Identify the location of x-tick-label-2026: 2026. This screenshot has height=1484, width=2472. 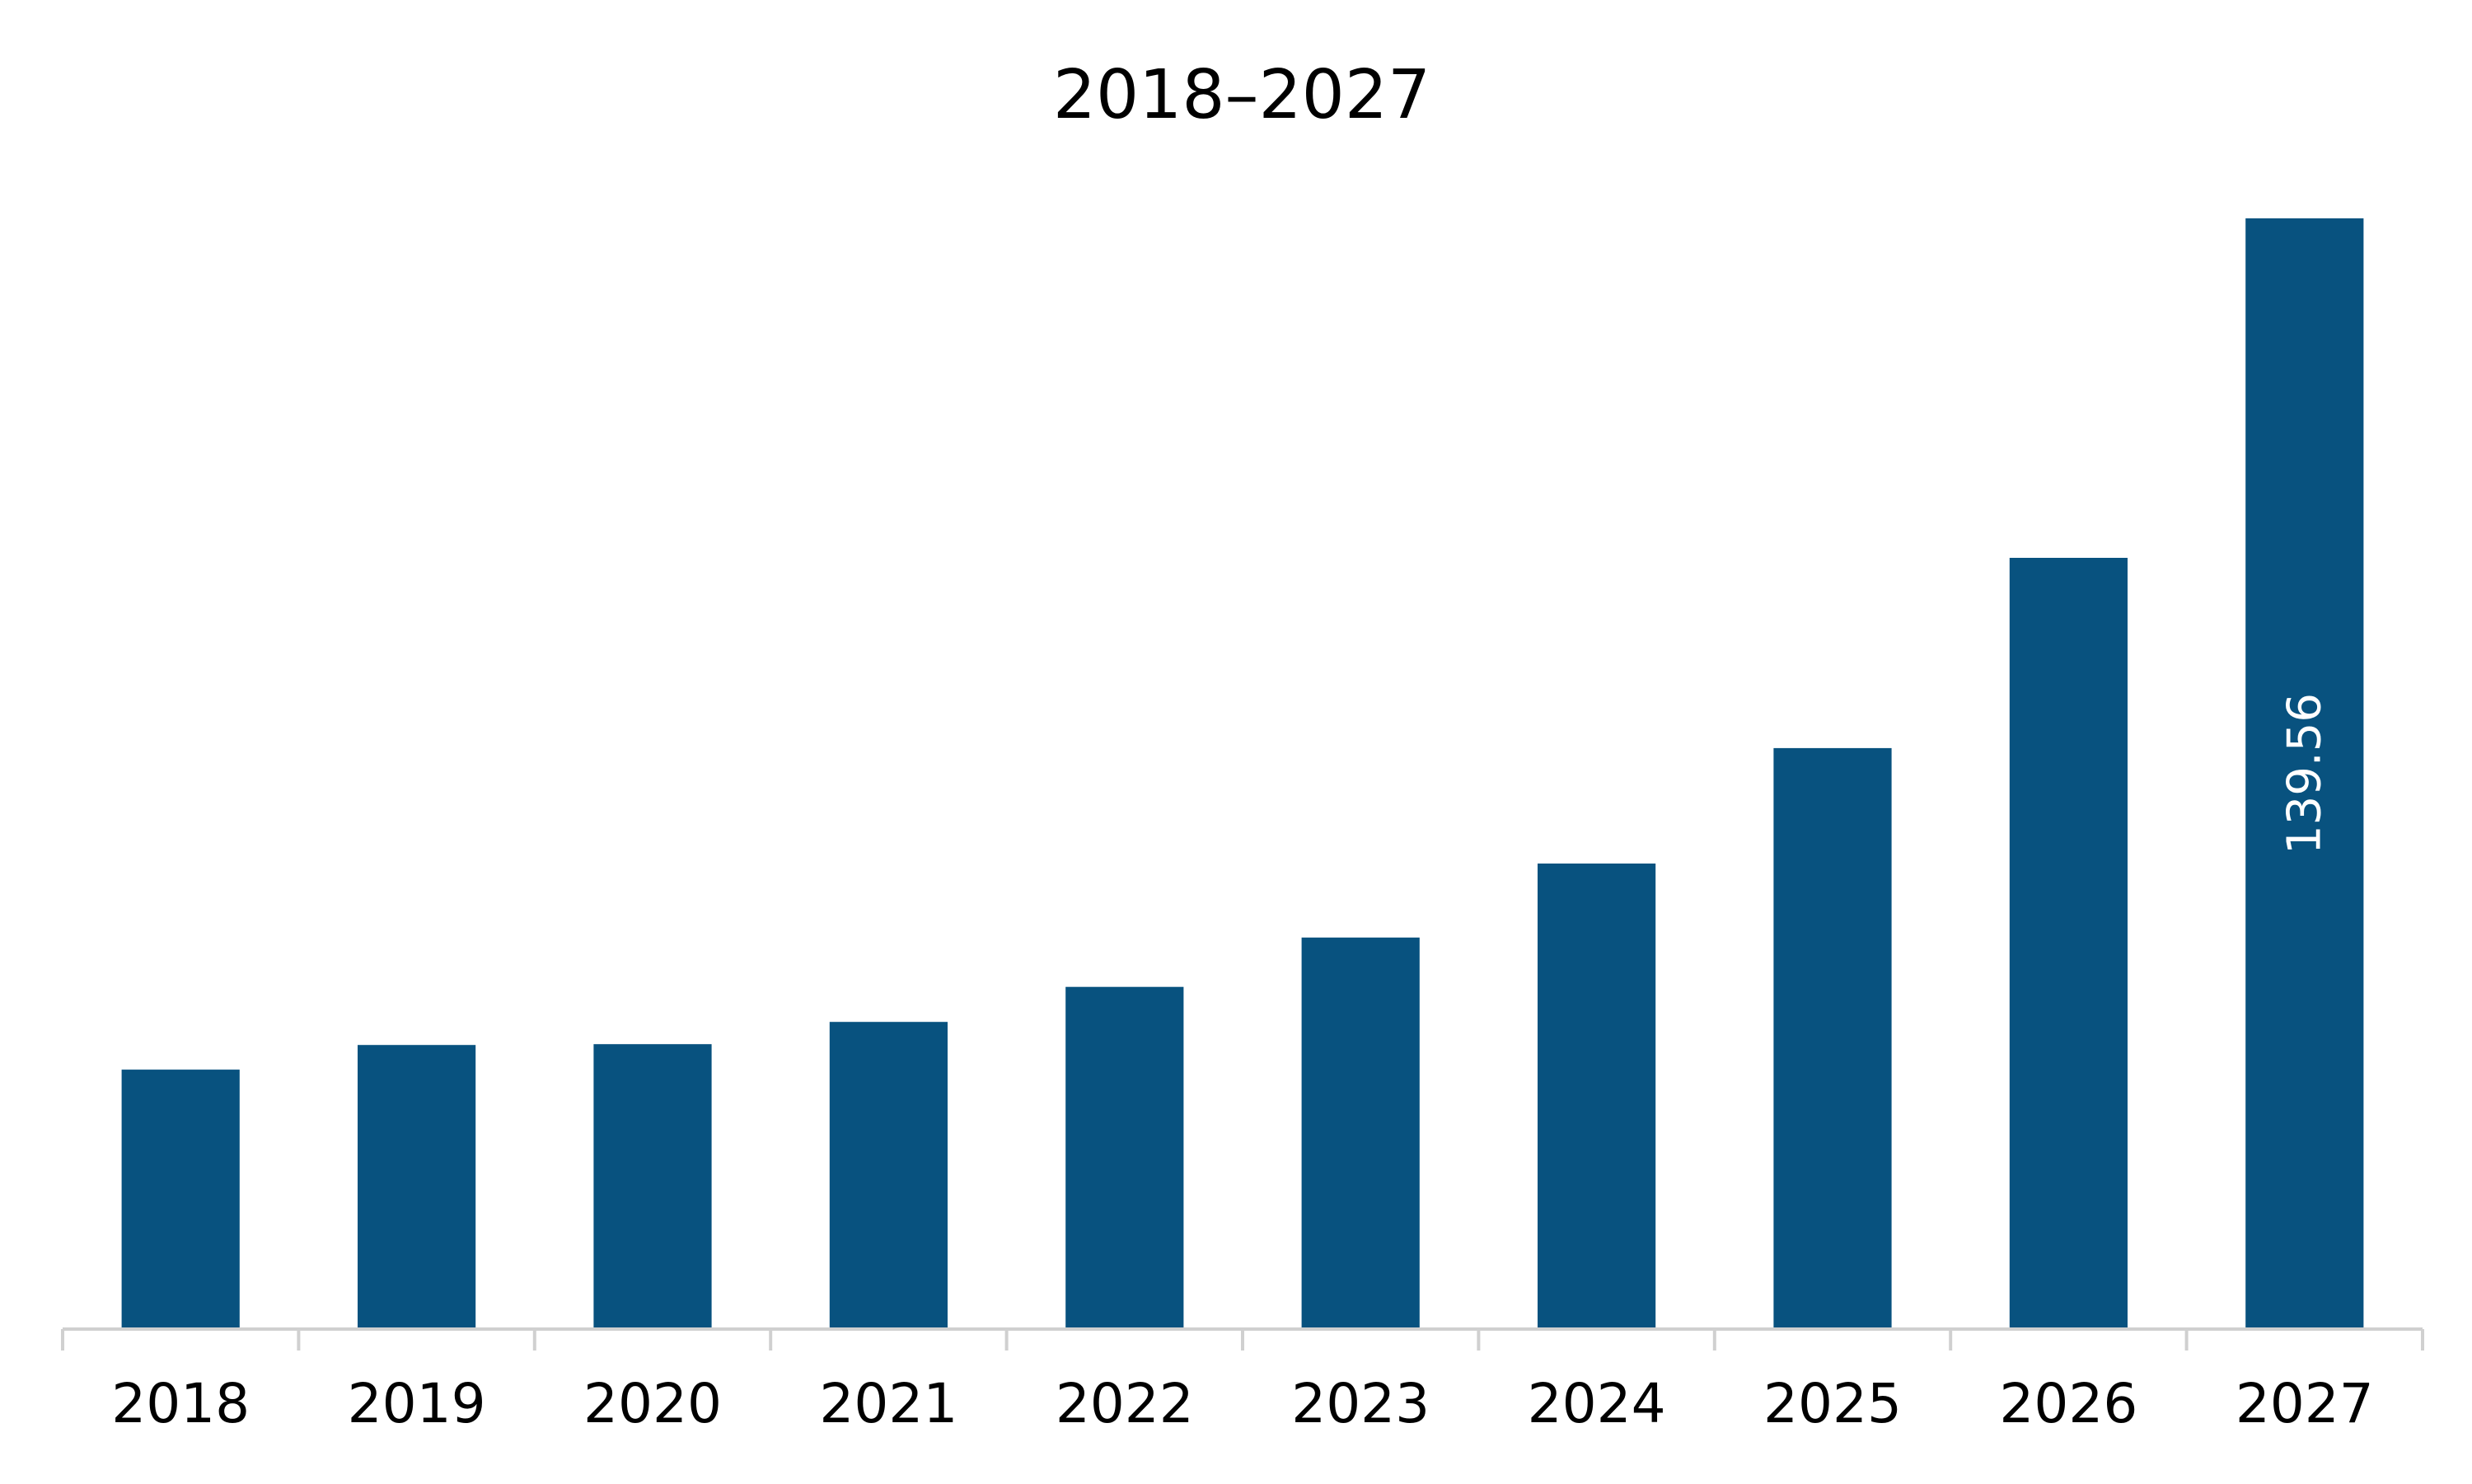
(2068, 1404).